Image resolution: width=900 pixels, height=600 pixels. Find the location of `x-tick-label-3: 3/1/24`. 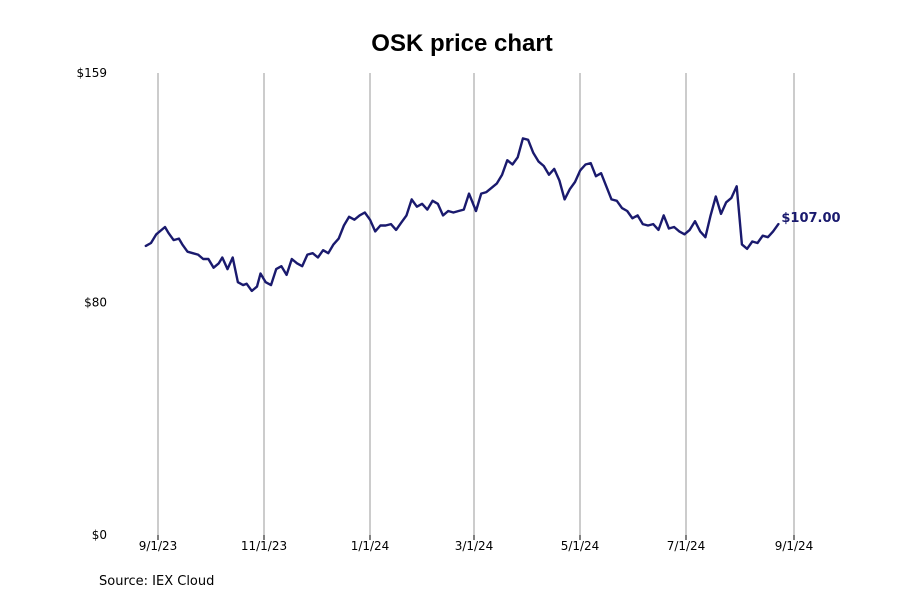

x-tick-label-3: 3/1/24 is located at coordinates (474, 546).